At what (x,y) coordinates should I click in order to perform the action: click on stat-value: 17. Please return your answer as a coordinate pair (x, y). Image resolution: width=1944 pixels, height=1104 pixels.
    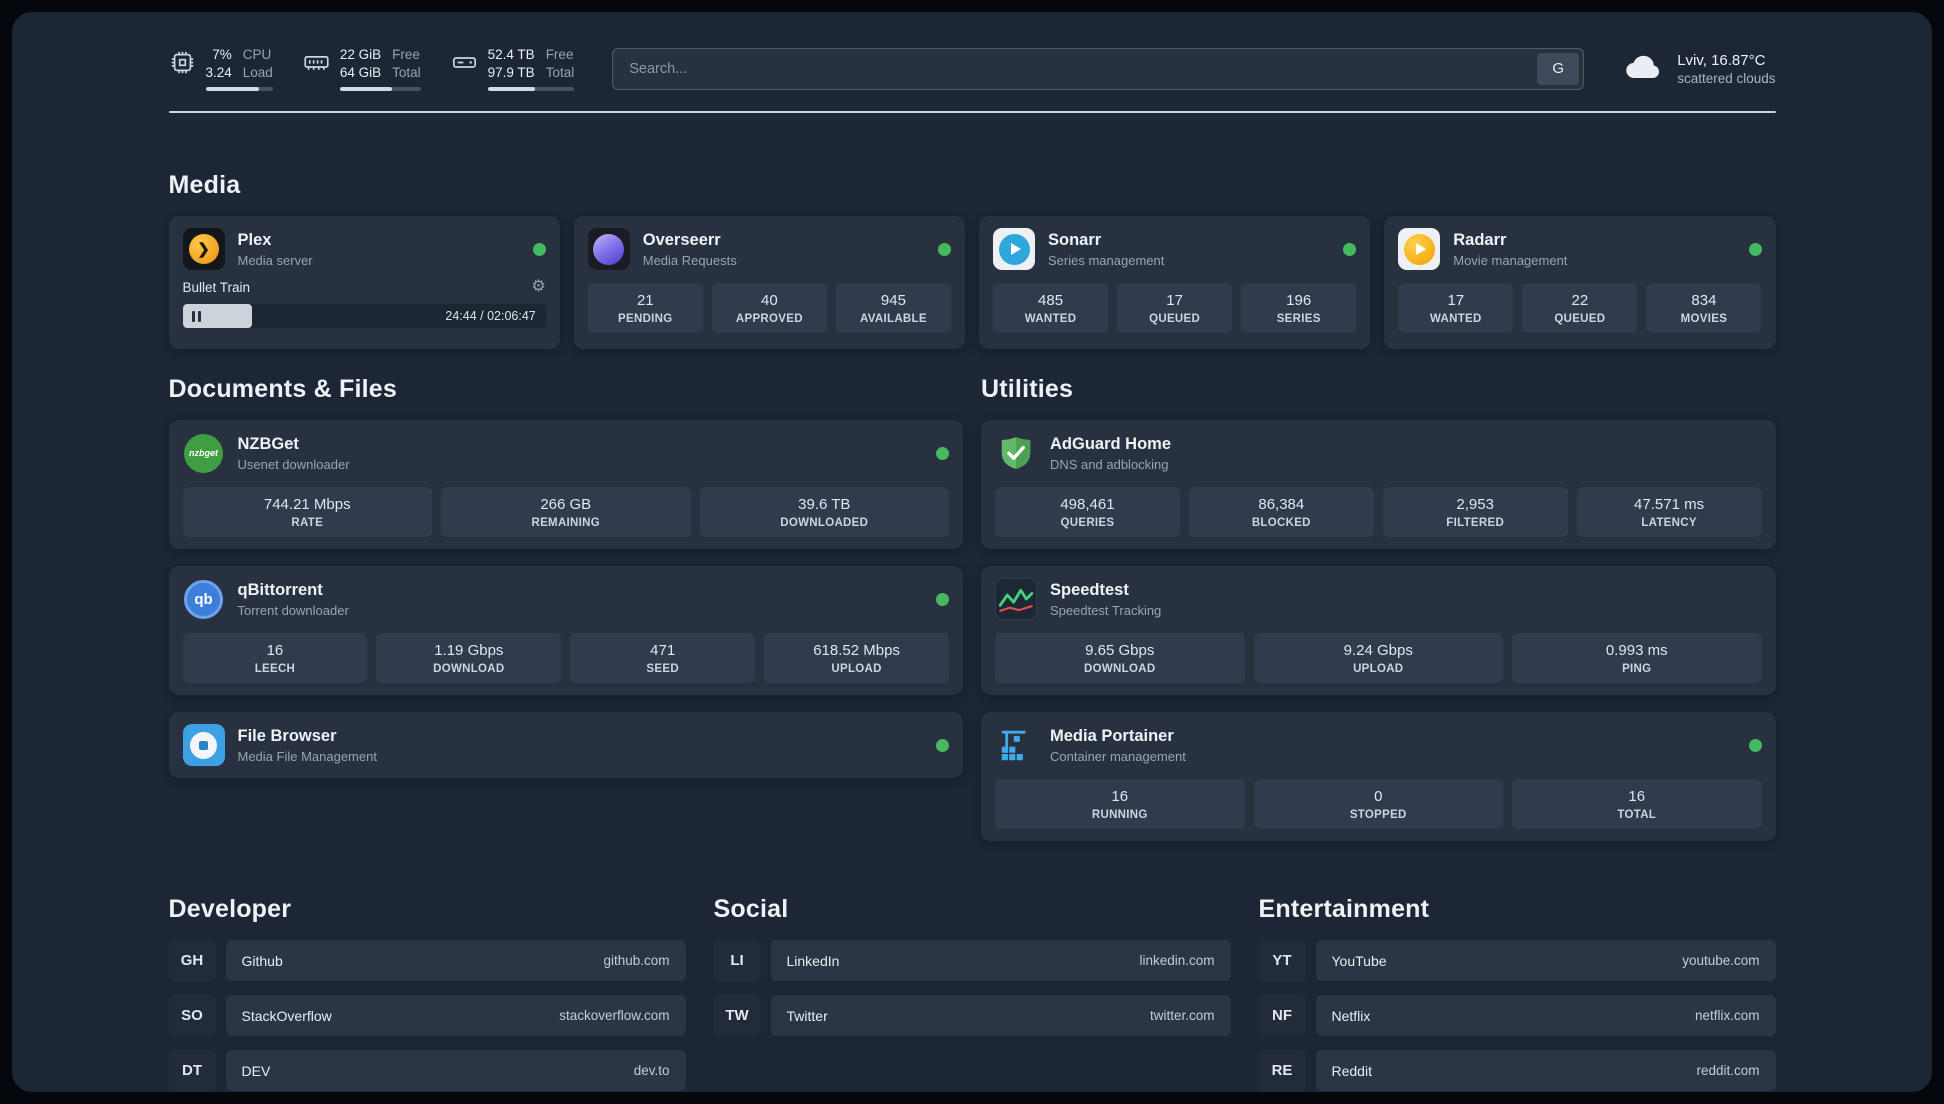
    Looking at the image, I should click on (1174, 301).